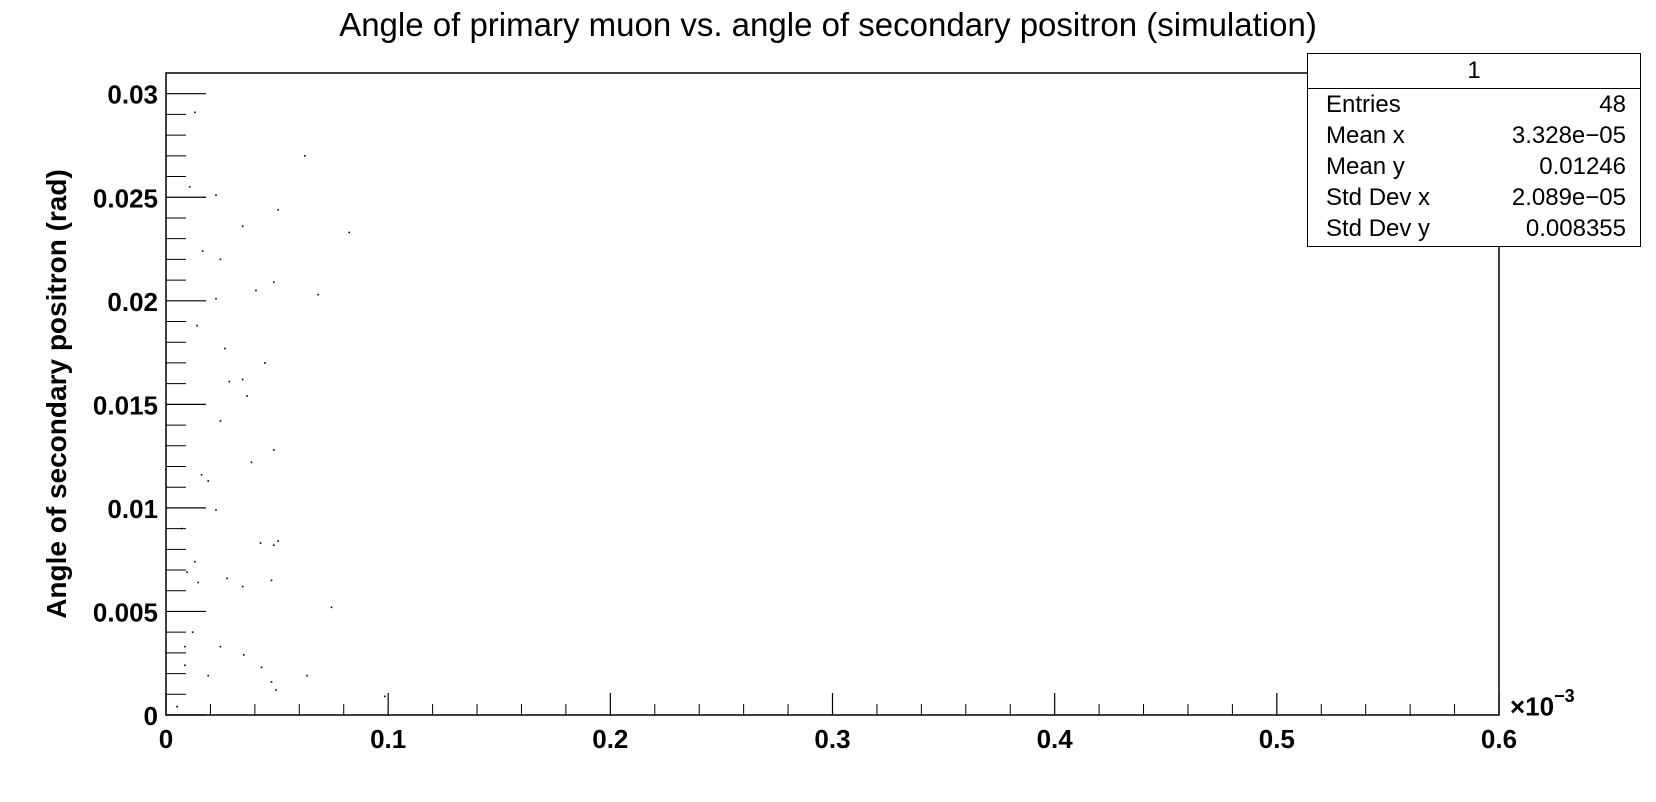 This screenshot has width=1656, height=802. What do you see at coordinates (1476, 197) in the screenshot?
I see `stats-row-stddev-x: Std Dev x 2.089e−05` at bounding box center [1476, 197].